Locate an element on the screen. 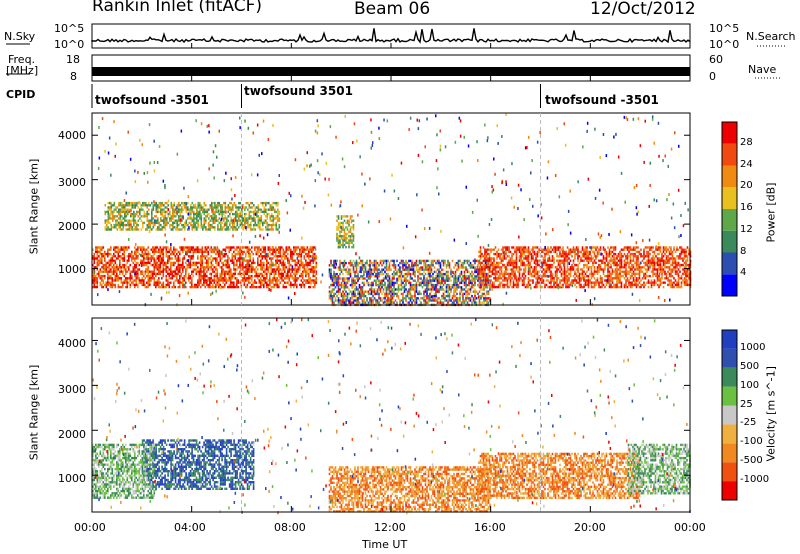  freq-tick-high: 18 is located at coordinates (73, 59).